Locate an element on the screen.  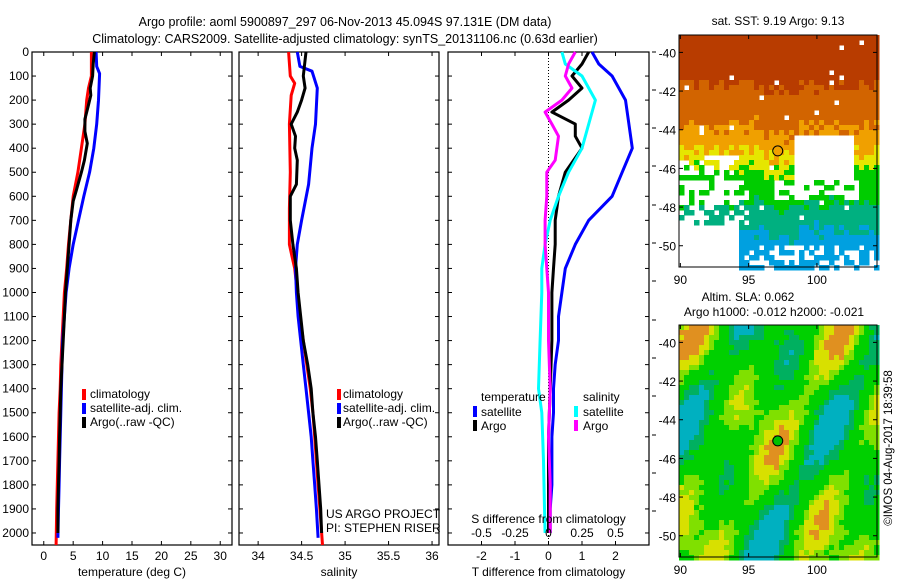
y-tick-label: 1500 is located at coordinates (15, 413).